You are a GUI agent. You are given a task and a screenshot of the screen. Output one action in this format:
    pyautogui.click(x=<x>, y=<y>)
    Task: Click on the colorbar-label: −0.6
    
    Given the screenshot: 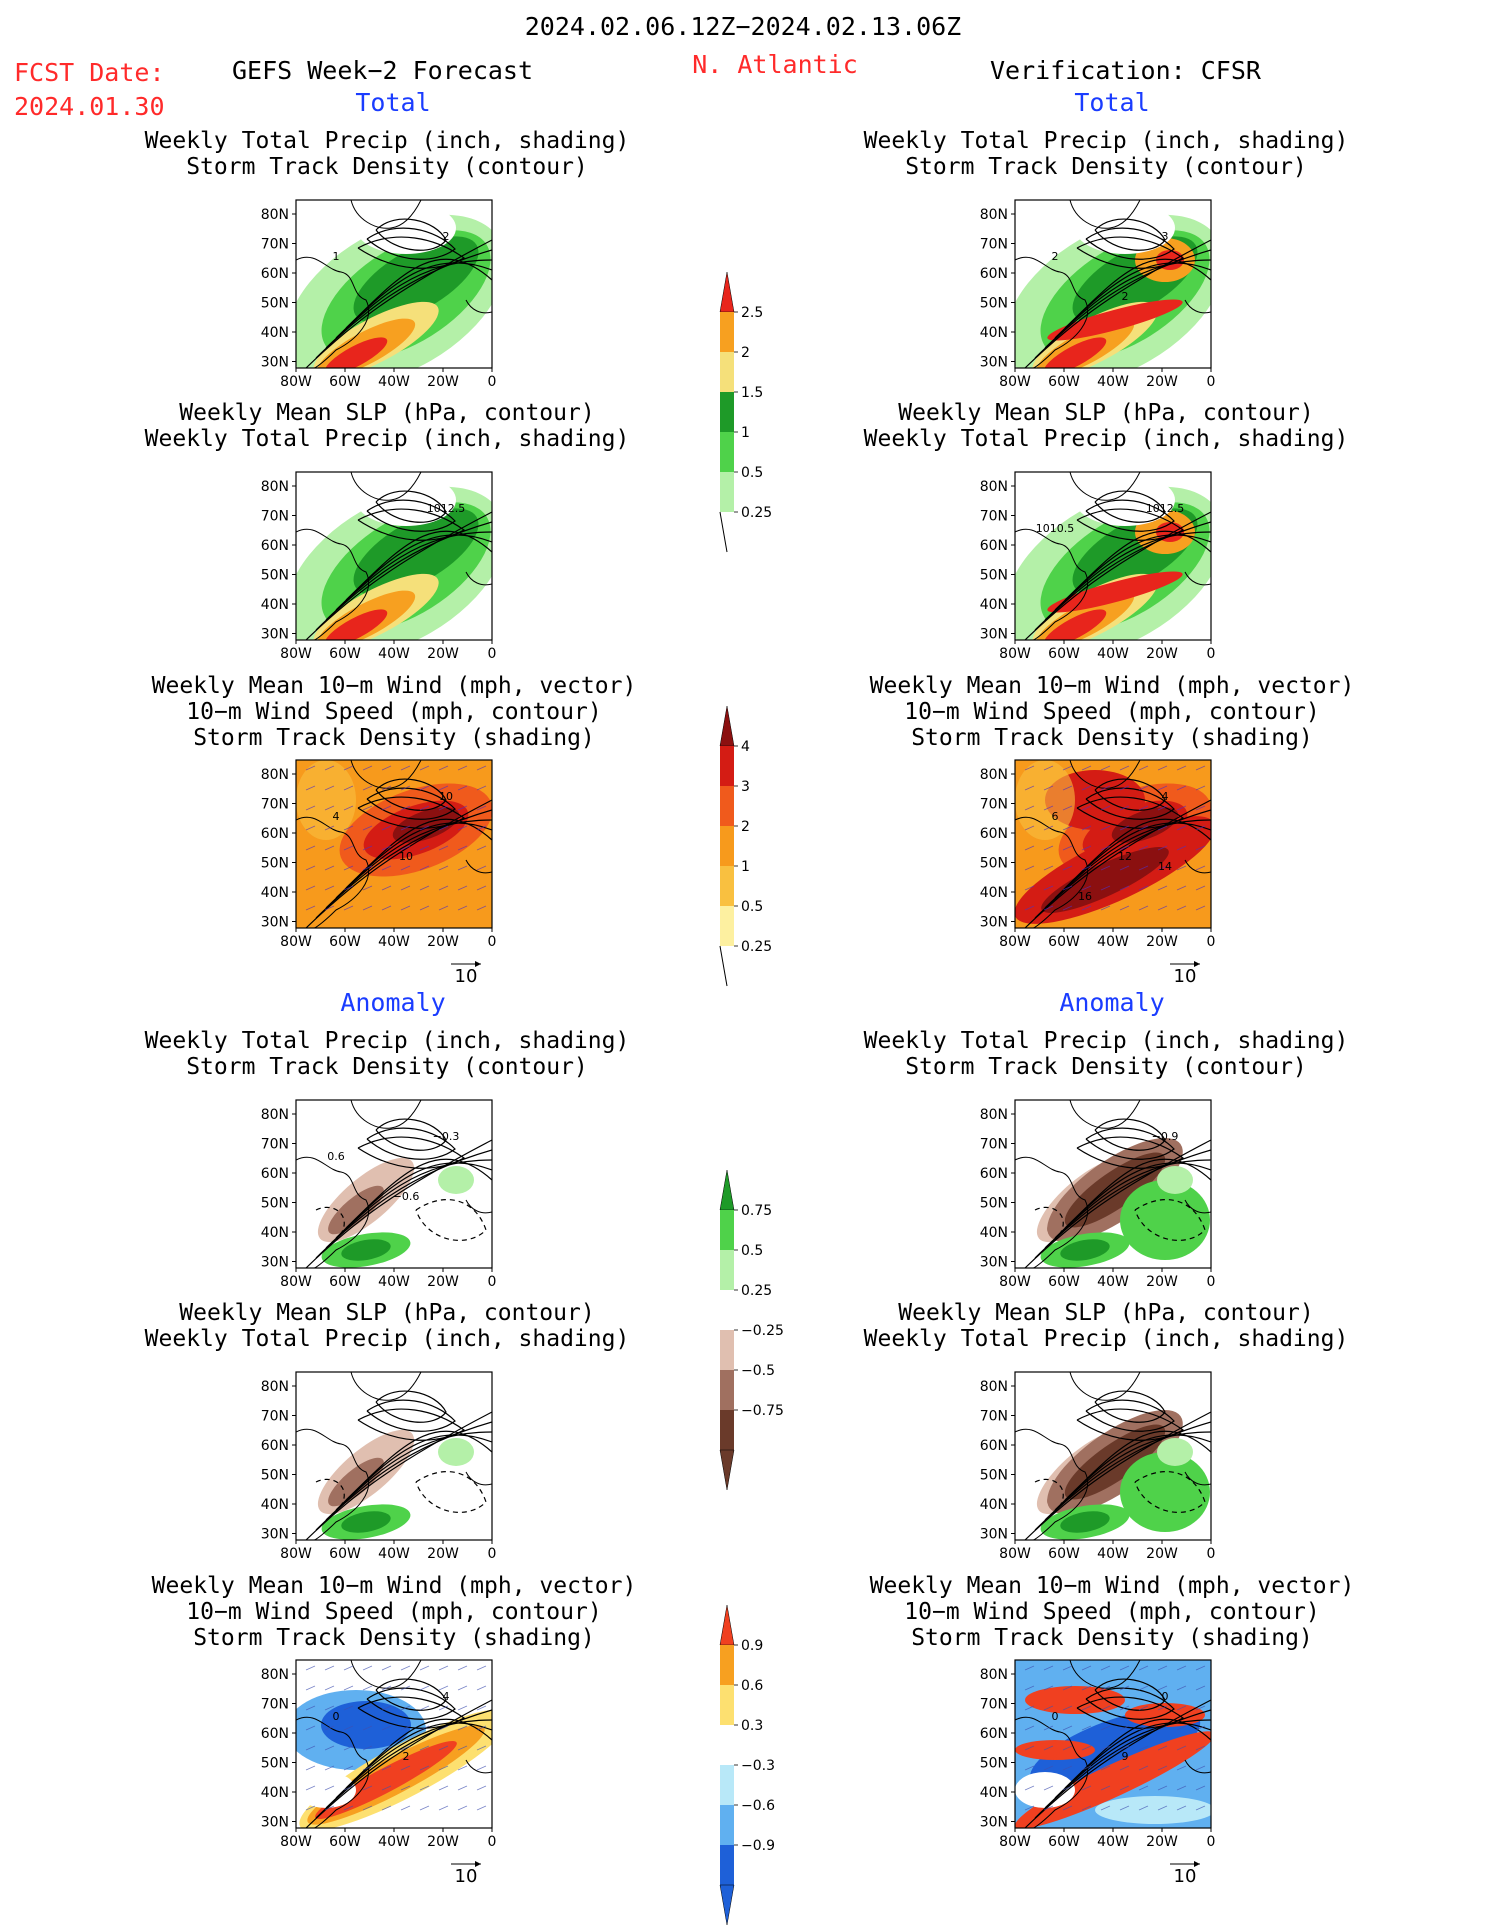 What is the action you would take?
    pyautogui.click(x=758, y=1806)
    